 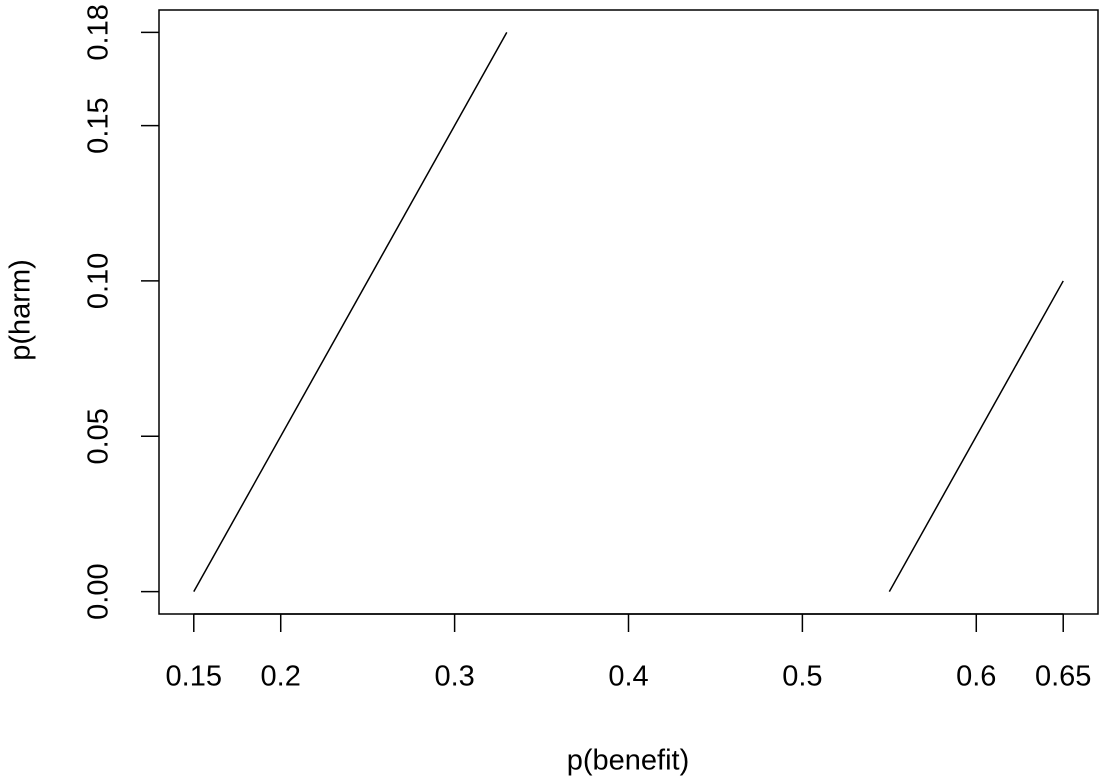 I want to click on x-tick-label: 0.3, so click(x=454, y=677).